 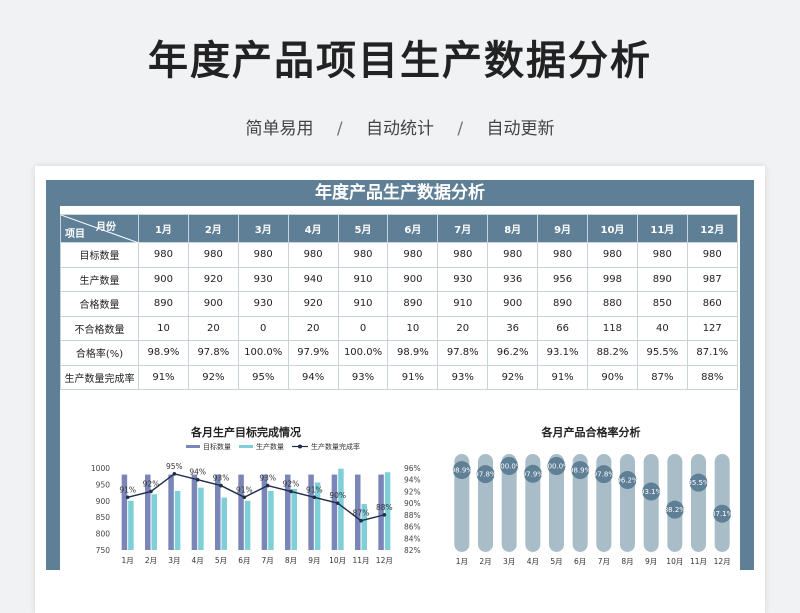 I want to click on corner-diagonal, so click(x=100, y=229).